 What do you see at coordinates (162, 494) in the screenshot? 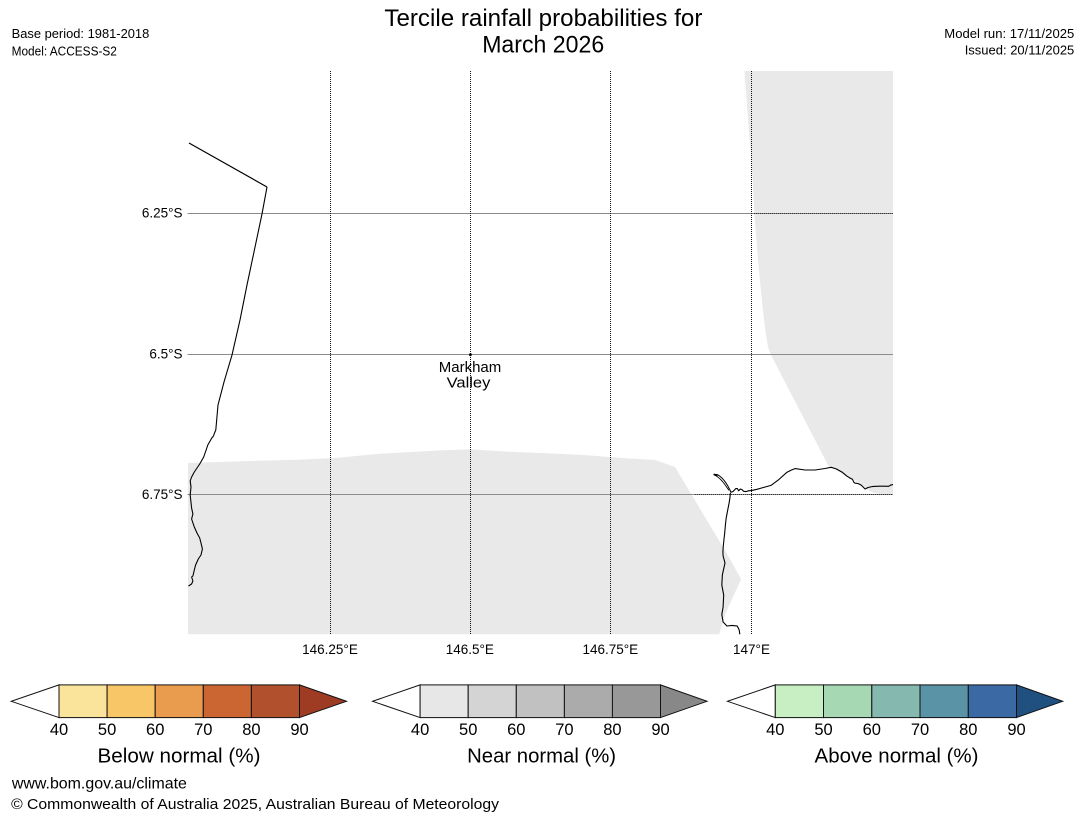
I see `svg-text: 6.75°S` at bounding box center [162, 494].